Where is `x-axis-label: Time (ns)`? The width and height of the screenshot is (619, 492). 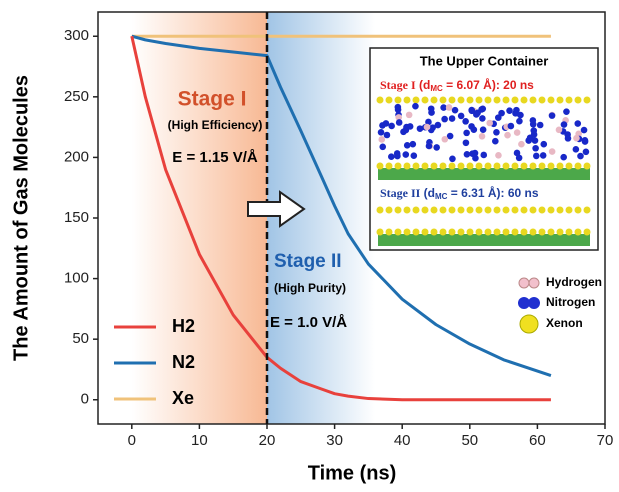 x-axis-label: Time (ns) is located at coordinates (352, 473).